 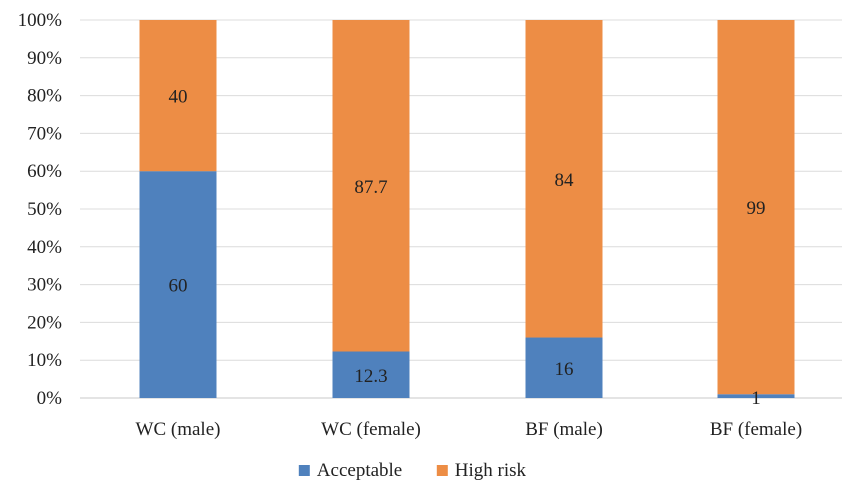 I want to click on y-tick-label: 80%, so click(x=44, y=96).